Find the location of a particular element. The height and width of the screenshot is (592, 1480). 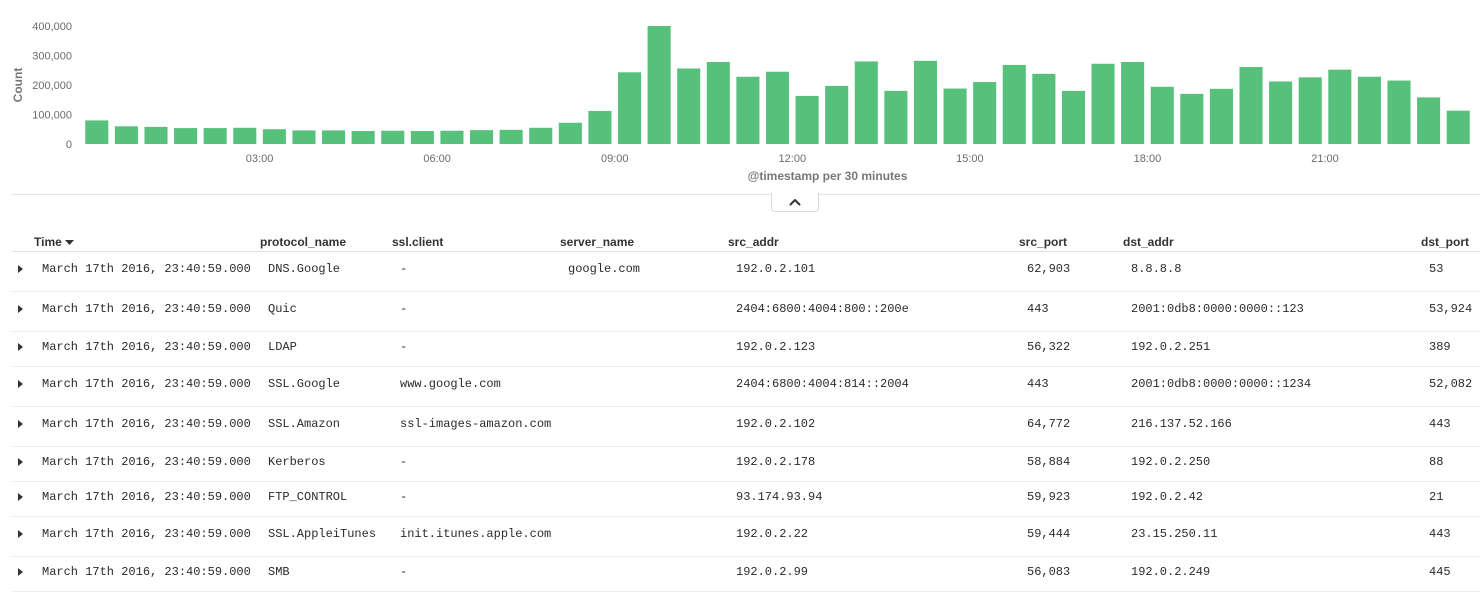

collapse-chart-button is located at coordinates (795, 202).